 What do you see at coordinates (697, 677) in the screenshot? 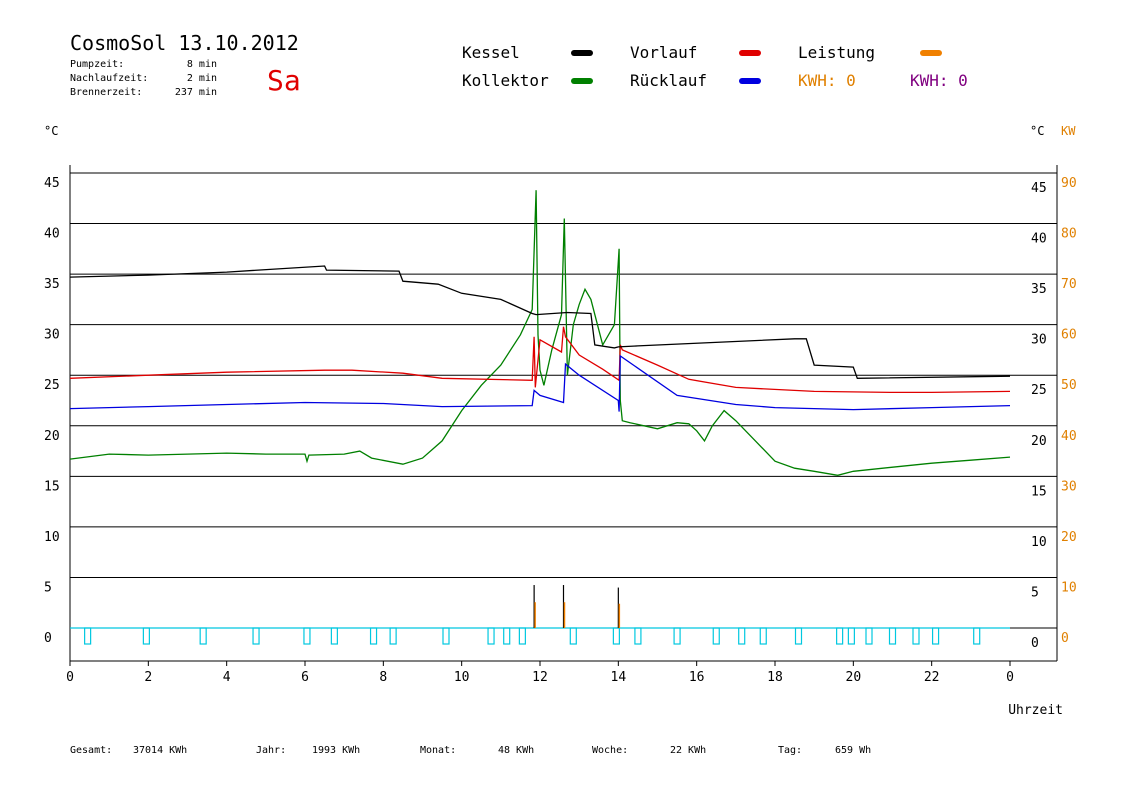
I see `x-tick-label: 16` at bounding box center [697, 677].